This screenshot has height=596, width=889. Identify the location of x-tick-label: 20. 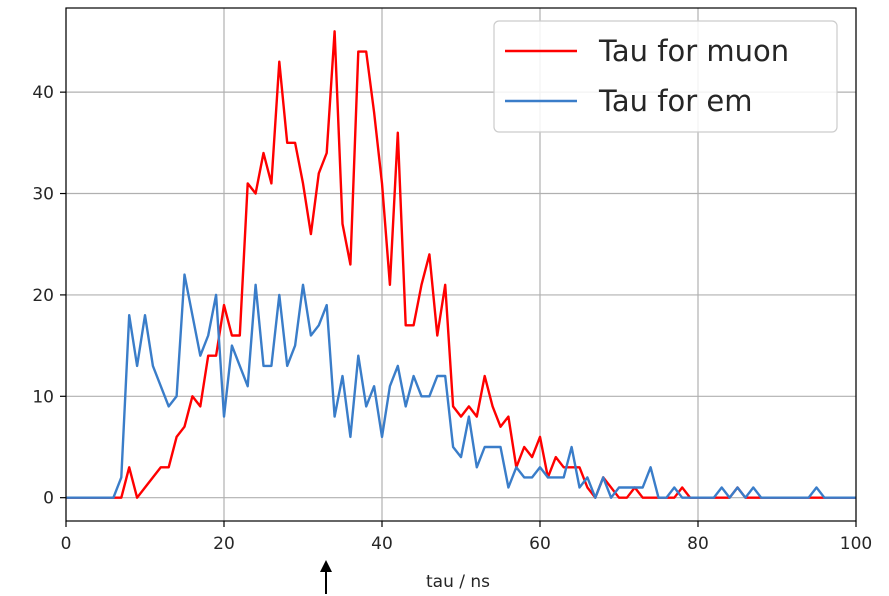
(224, 544).